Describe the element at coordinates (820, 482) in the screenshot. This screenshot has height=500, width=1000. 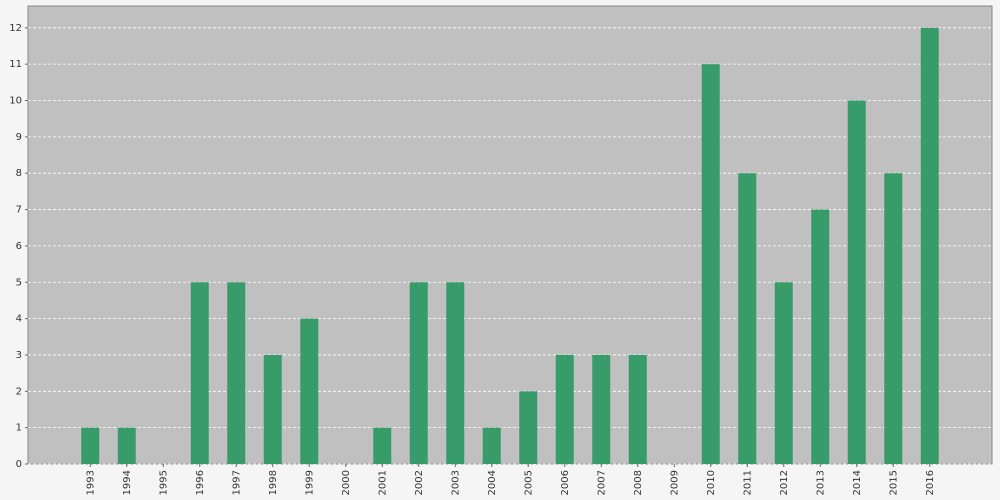
I see `x-tick-label: 2013` at that location.